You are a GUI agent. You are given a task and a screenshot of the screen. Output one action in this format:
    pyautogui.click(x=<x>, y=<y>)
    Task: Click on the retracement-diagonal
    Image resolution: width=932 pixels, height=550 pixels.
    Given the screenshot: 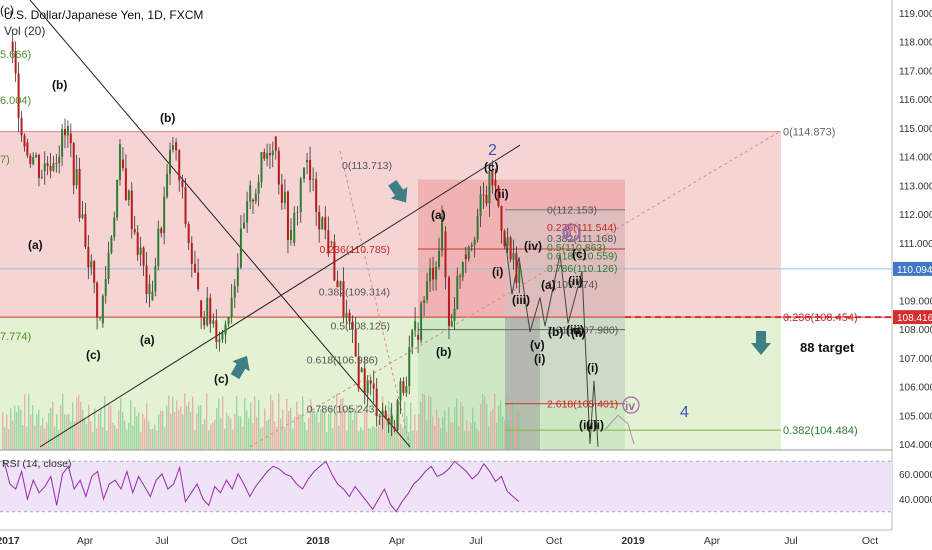 What is the action you would take?
    pyautogui.click(x=375, y=298)
    